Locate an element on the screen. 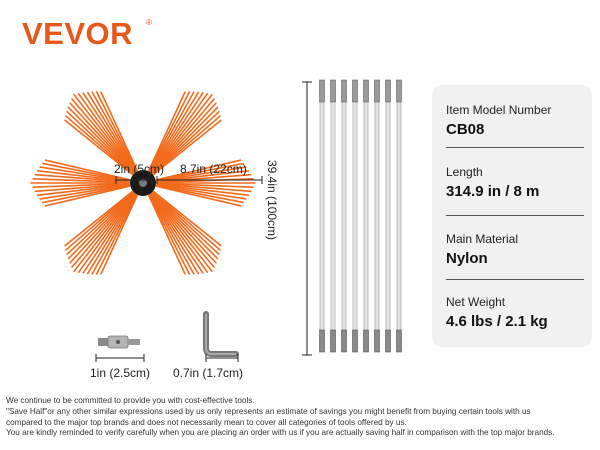 Image resolution: width=600 pixels, height=450 pixels. brush-hub-core is located at coordinates (143, 183).